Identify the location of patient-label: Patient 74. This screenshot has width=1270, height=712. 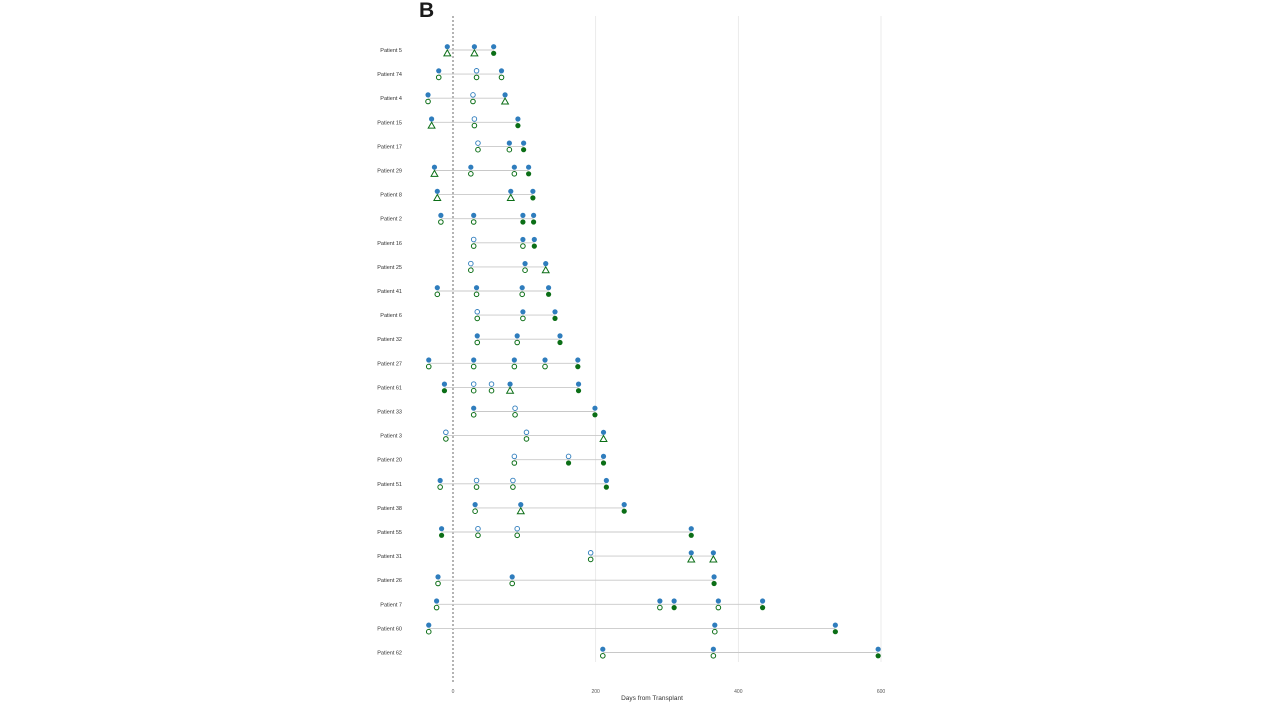
(389, 75).